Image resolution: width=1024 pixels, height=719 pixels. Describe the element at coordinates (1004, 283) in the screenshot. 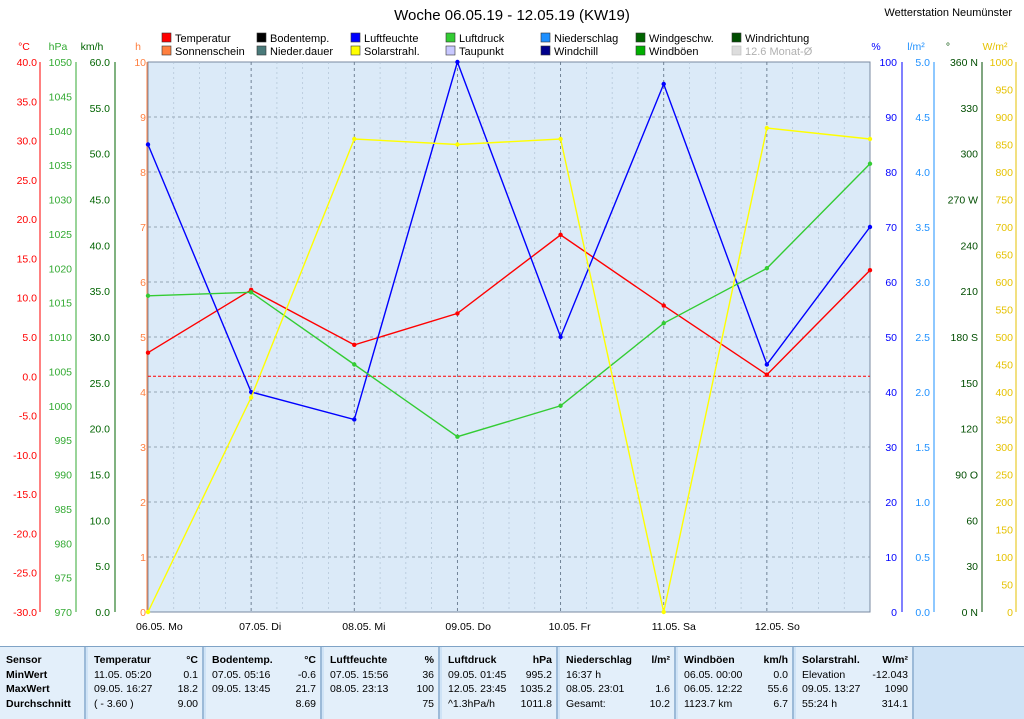

I see `solar-axis-tick: 600` at that location.